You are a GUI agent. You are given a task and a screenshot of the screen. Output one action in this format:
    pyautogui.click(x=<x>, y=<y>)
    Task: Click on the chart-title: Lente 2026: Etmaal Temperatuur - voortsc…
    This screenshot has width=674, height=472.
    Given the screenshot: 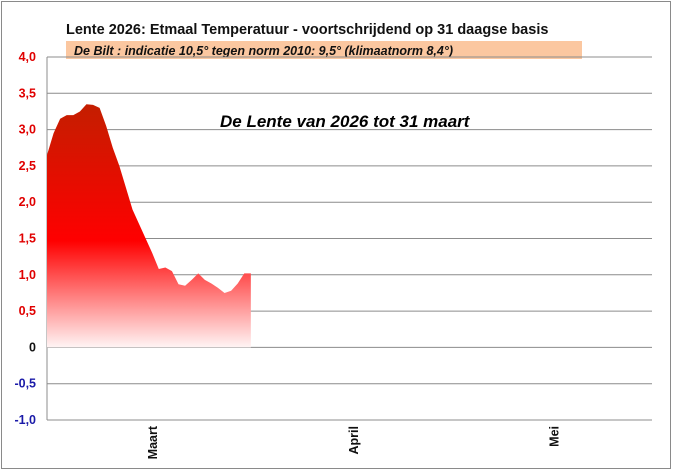 What is the action you would take?
    pyautogui.click(x=307, y=30)
    